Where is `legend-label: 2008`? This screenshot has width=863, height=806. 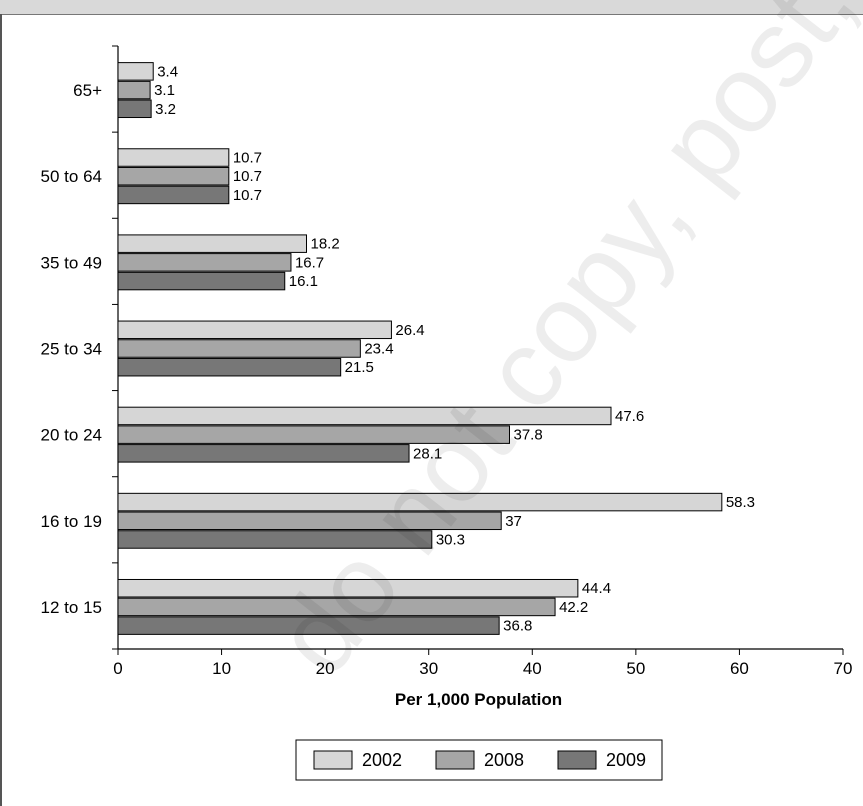
legend-label: 2008 is located at coordinates (504, 760).